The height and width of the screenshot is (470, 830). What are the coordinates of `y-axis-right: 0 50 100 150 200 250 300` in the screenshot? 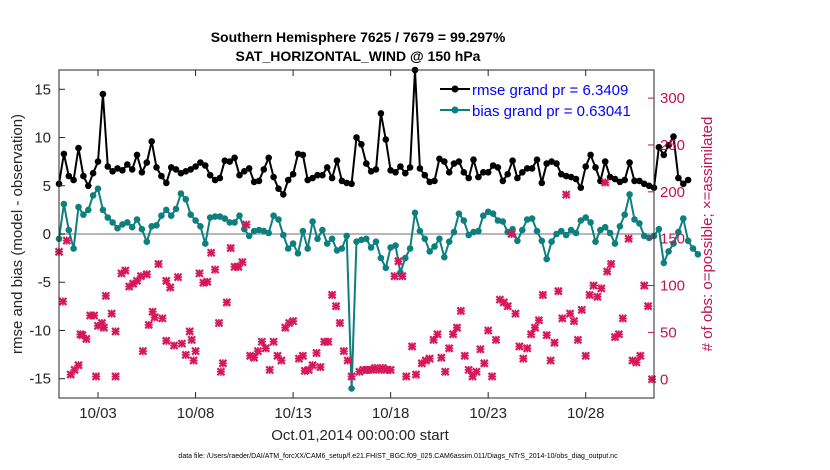 It's located at (666, 239).